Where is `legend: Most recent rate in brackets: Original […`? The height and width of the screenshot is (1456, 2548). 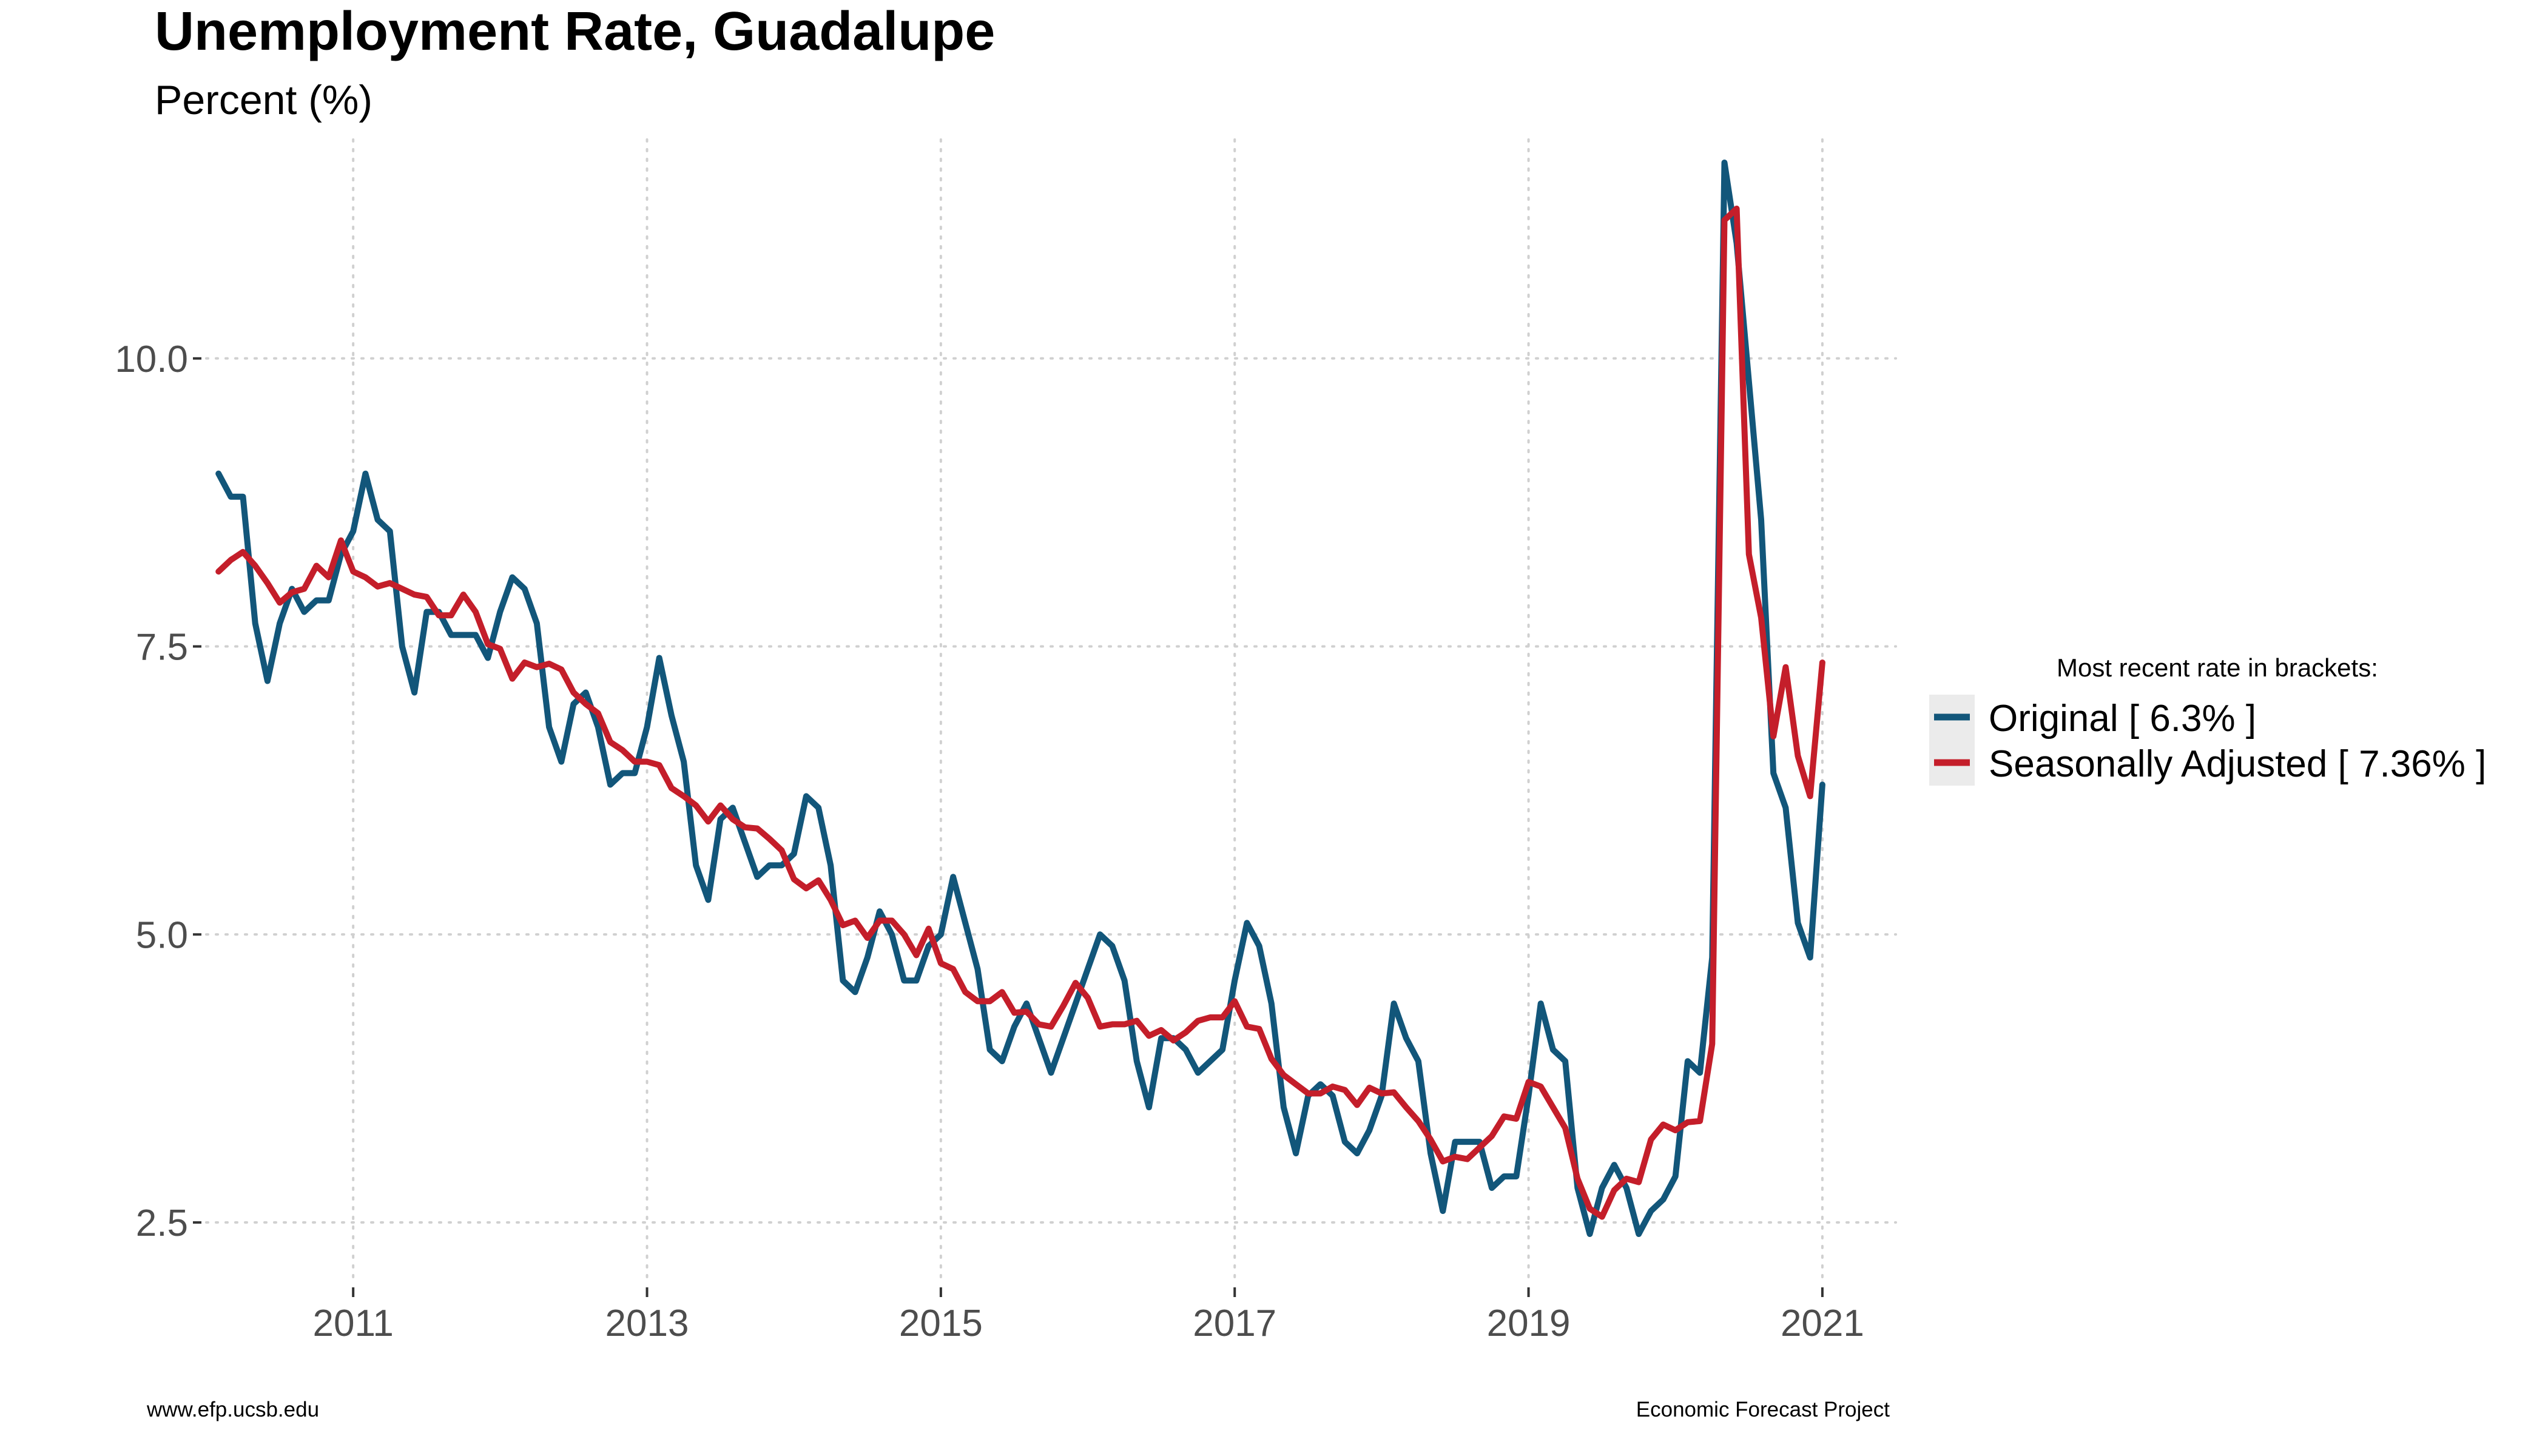 legend: Most recent rate in brackets: Original [… is located at coordinates (2207, 719).